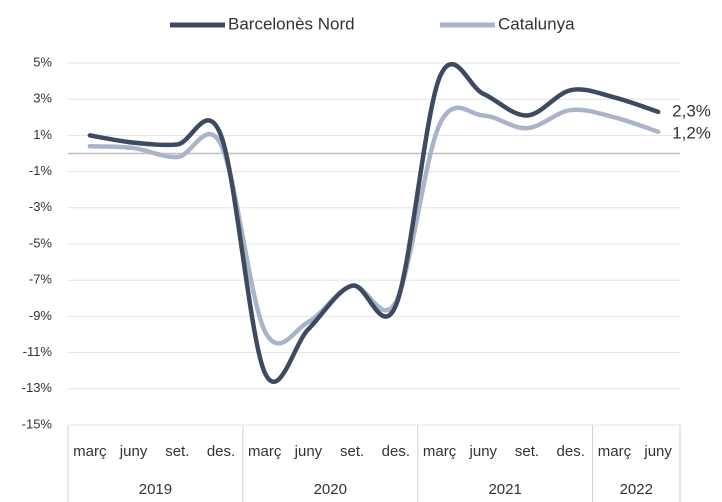 The height and width of the screenshot is (502, 722). Describe the element at coordinates (41, 170) in the screenshot. I see `y-tick-label: -1%` at that location.